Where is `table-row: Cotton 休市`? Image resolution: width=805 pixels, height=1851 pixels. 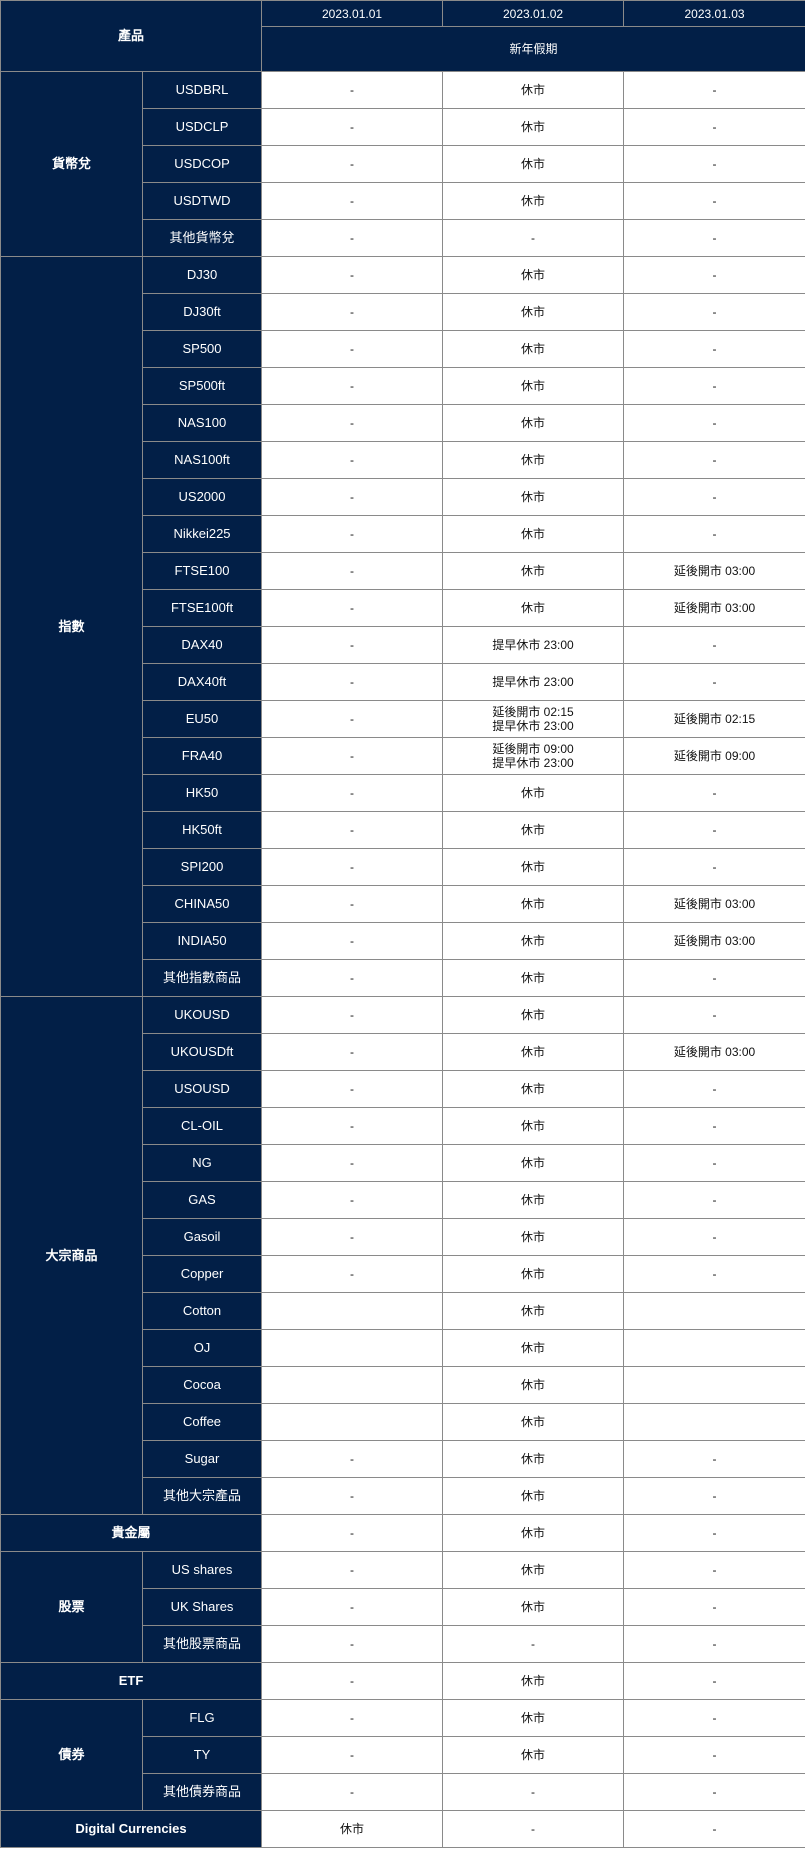
table-row: Cotton 休市 is located at coordinates (403, 1311).